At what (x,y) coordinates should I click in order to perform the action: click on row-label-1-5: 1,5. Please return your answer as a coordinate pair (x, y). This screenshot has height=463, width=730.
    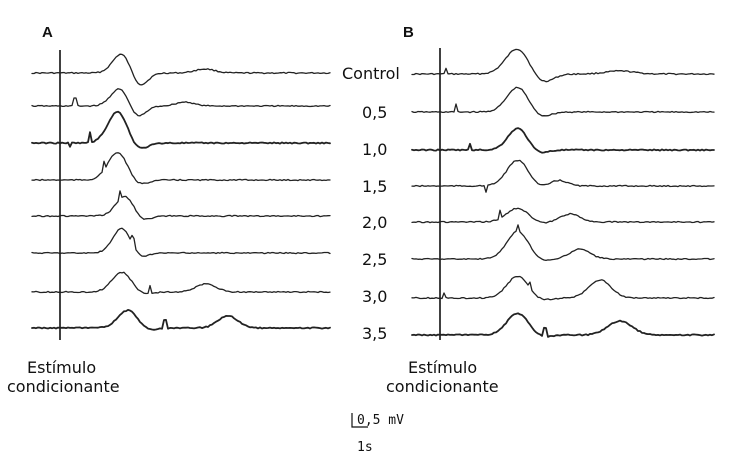
    Looking at the image, I should click on (374, 186).